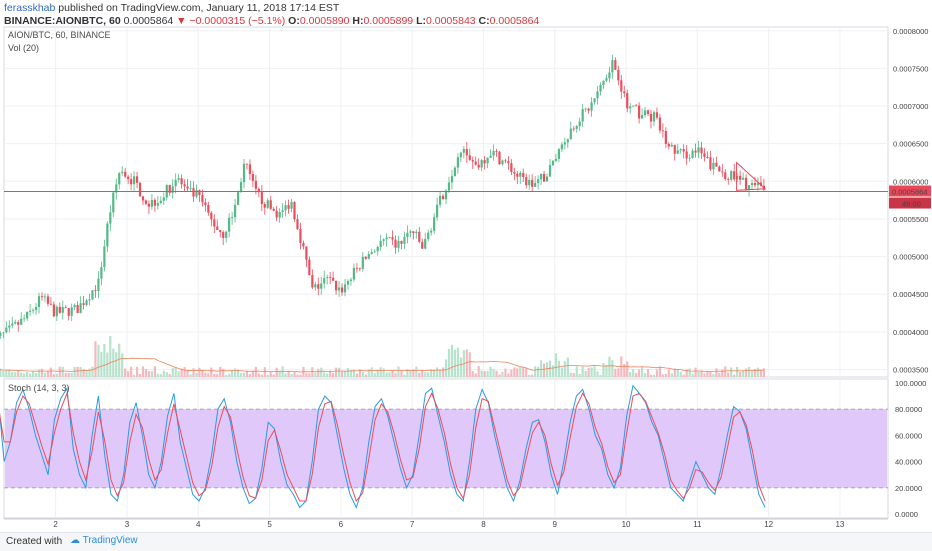 This screenshot has height=551, width=932. What do you see at coordinates (910, 144) in the screenshot?
I see `price-tick-label: 0.0006500` at bounding box center [910, 144].